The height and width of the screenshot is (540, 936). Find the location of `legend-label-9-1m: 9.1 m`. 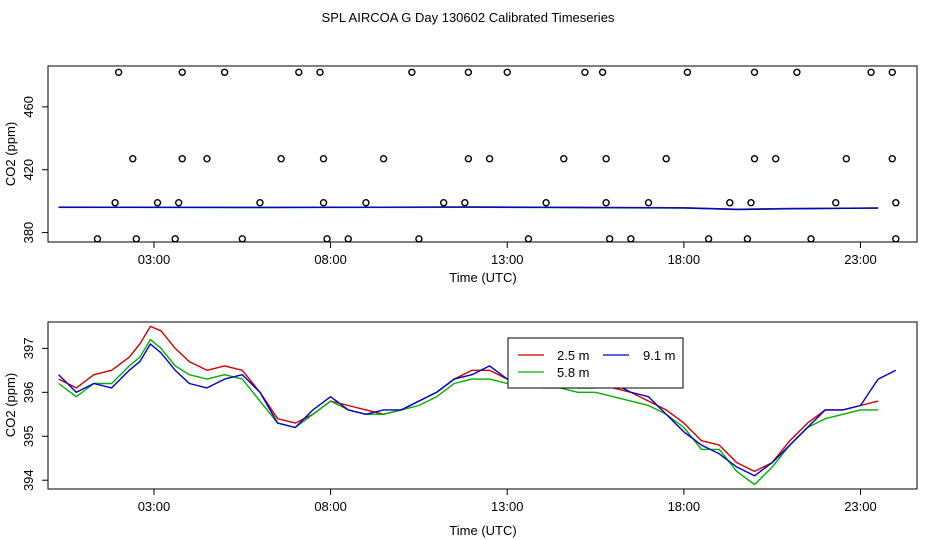

legend-label-9-1m: 9.1 m is located at coordinates (659, 355).